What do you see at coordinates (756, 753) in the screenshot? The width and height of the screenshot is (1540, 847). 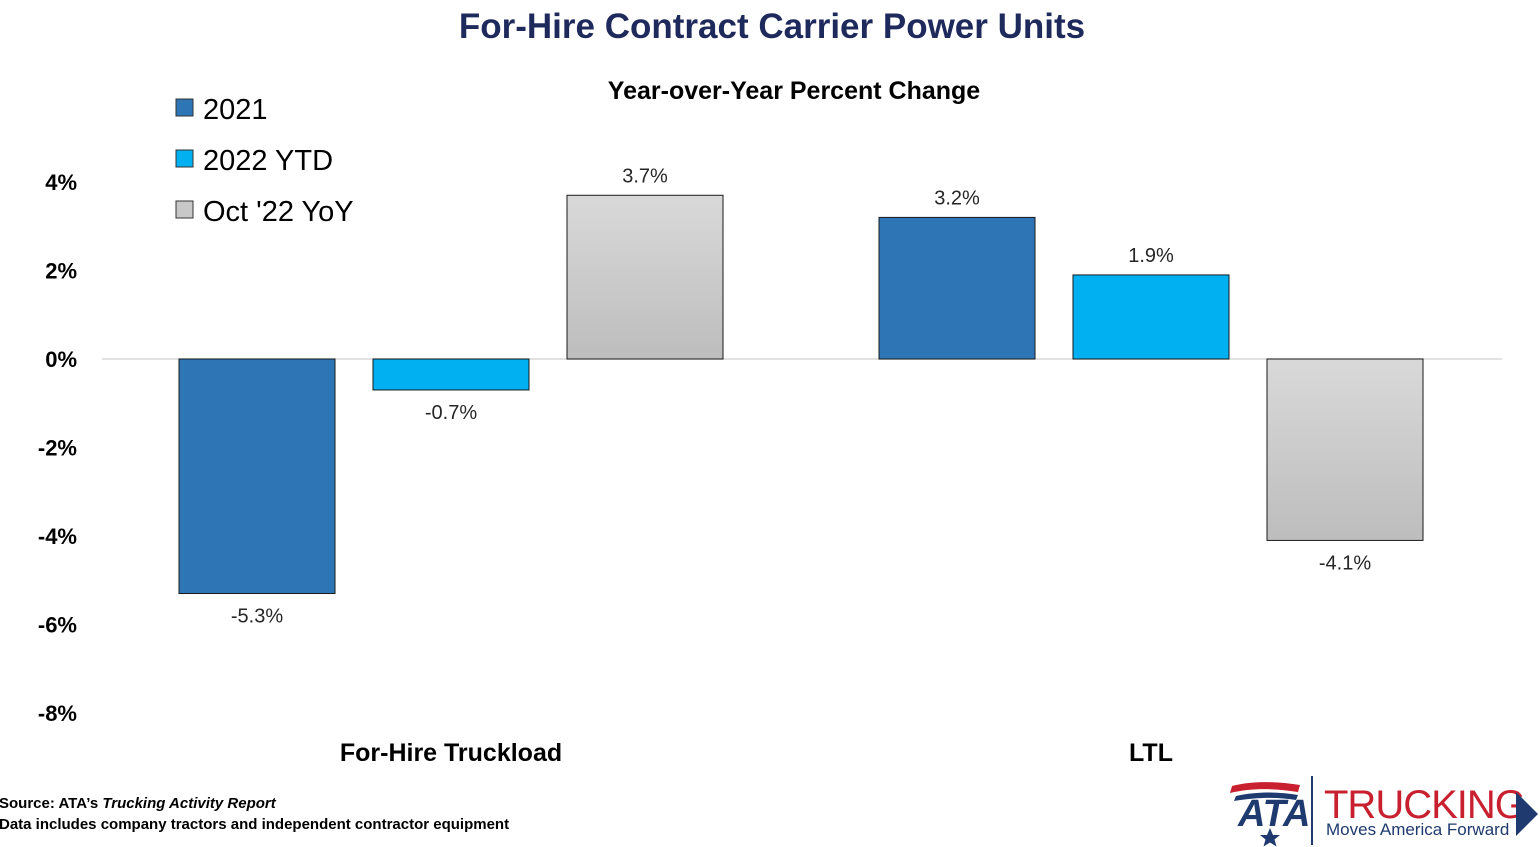 I see `x-axis-categories: For-Hire Truckload LTL` at bounding box center [756, 753].